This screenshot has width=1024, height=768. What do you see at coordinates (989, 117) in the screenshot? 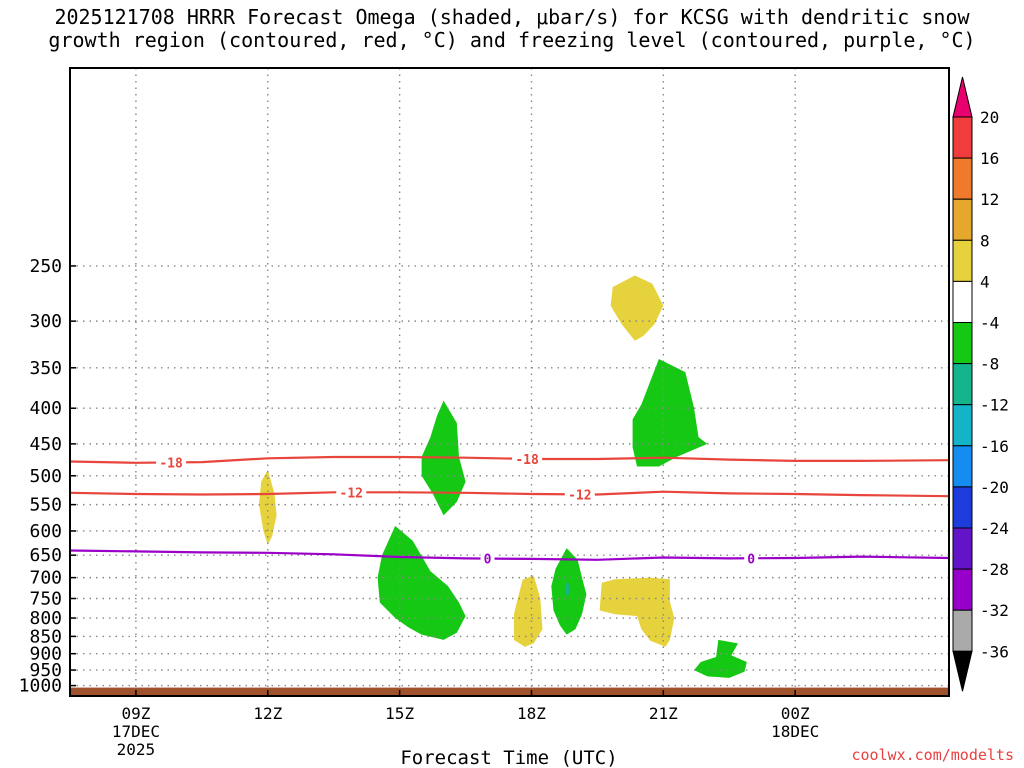
I see `colorbar-label-0: 20` at bounding box center [989, 117].